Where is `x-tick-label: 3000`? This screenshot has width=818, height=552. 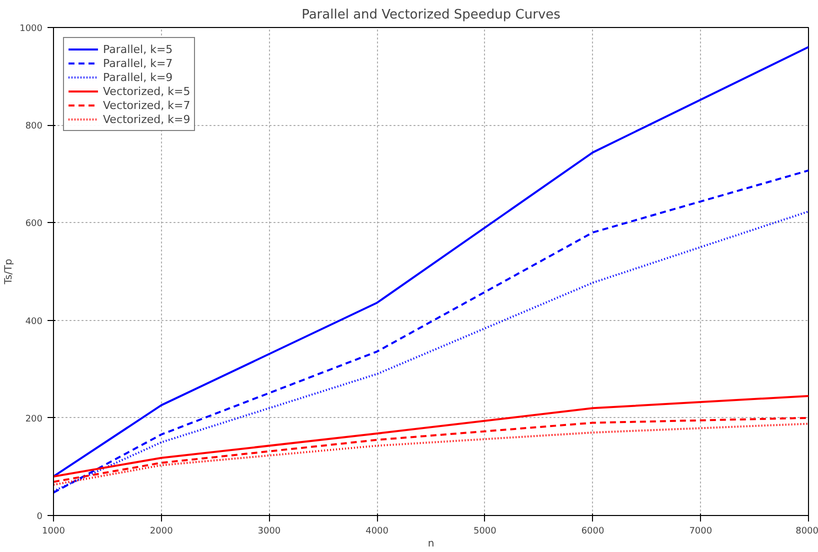
x-tick-label: 3000 is located at coordinates (269, 531).